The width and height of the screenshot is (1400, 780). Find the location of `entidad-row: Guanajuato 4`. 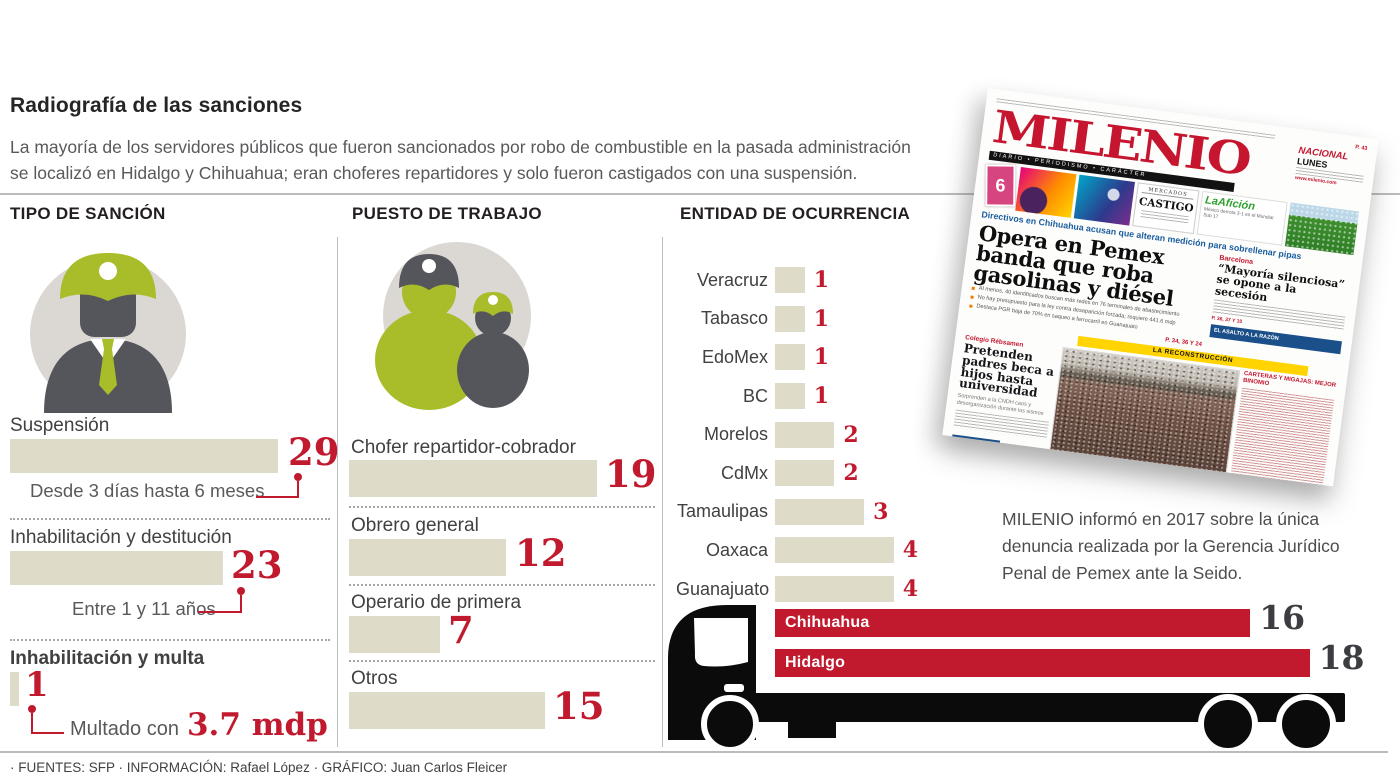

entidad-row: Guanajuato 4 is located at coordinates (797, 589).